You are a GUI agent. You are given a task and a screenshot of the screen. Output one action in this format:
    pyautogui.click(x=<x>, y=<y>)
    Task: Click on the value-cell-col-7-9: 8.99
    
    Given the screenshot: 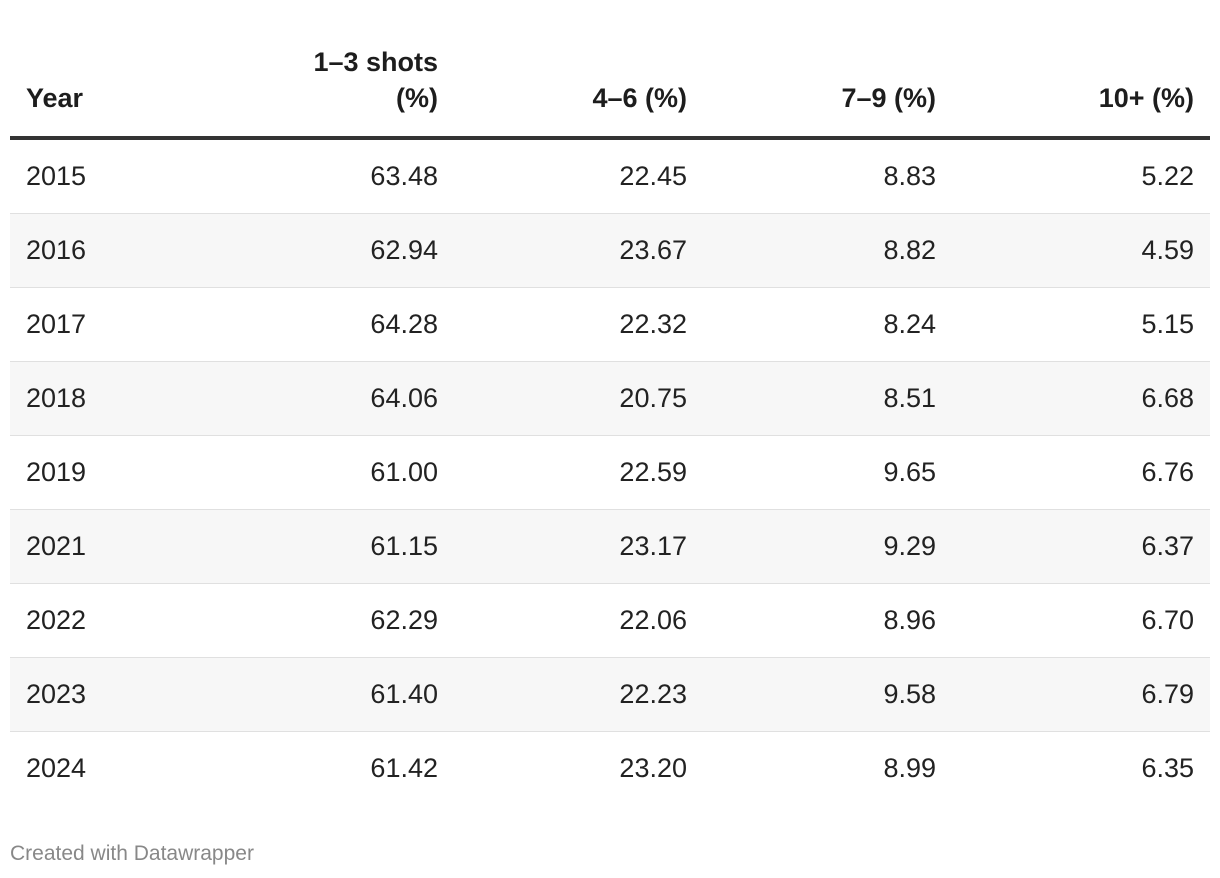 What is the action you would take?
    pyautogui.click(x=909, y=768)
    